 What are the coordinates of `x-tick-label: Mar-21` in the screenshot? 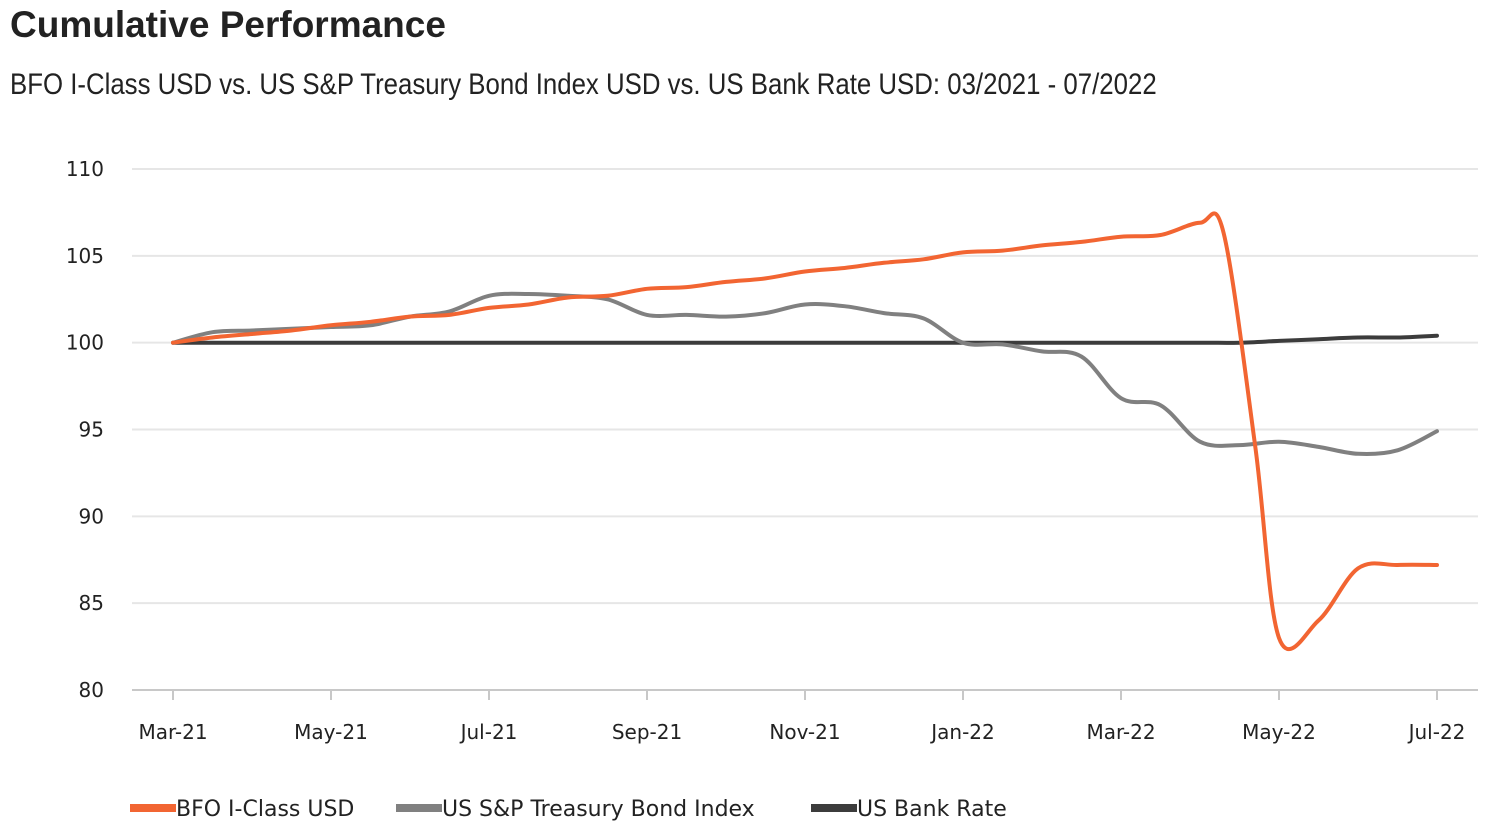 It's located at (172, 732).